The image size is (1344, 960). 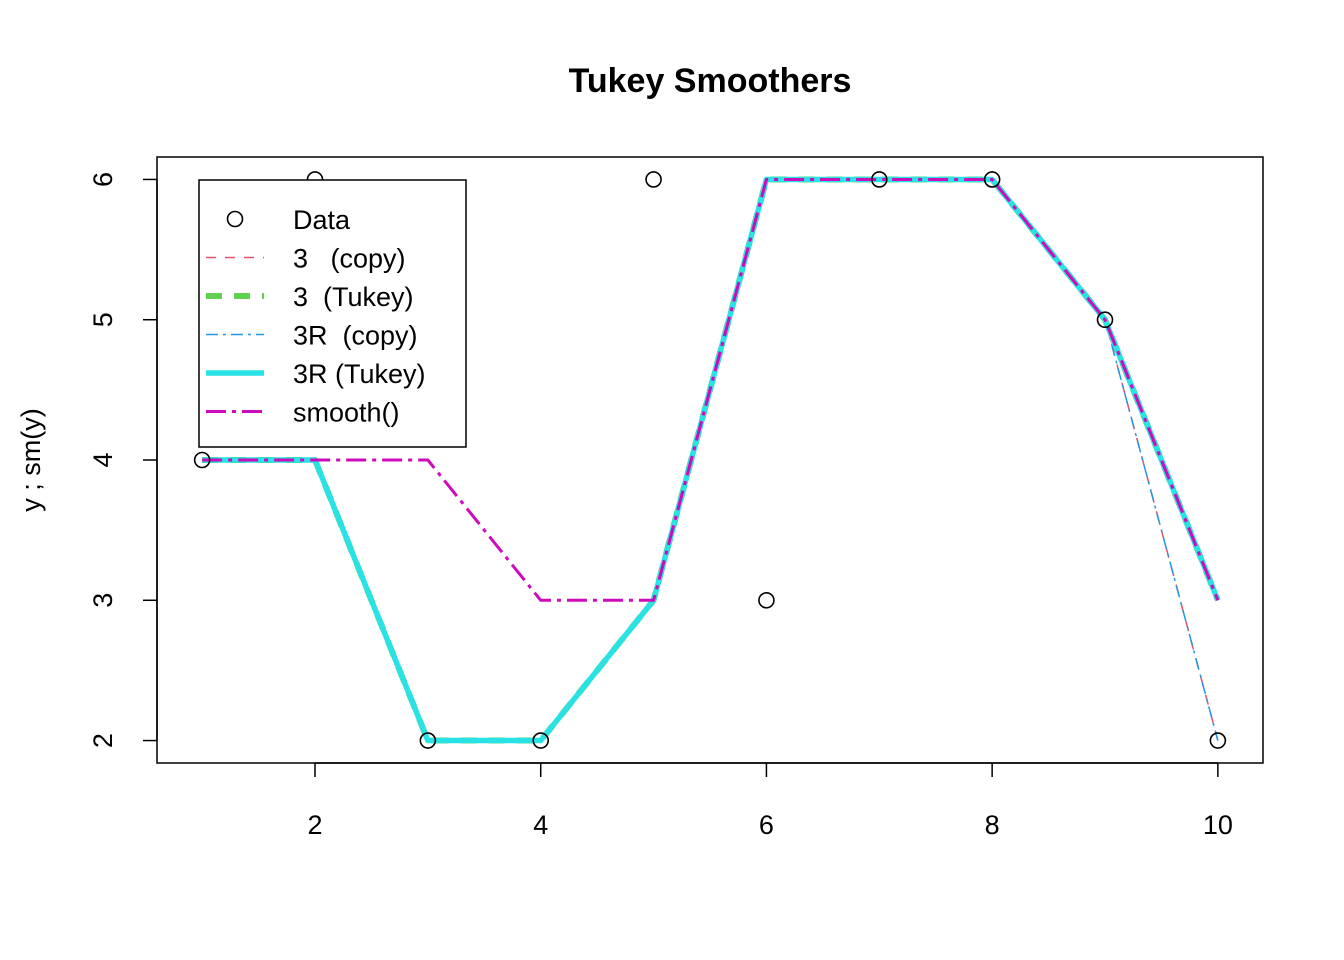 I want to click on y-axis-label: y ; sm(y), so click(x=31, y=459).